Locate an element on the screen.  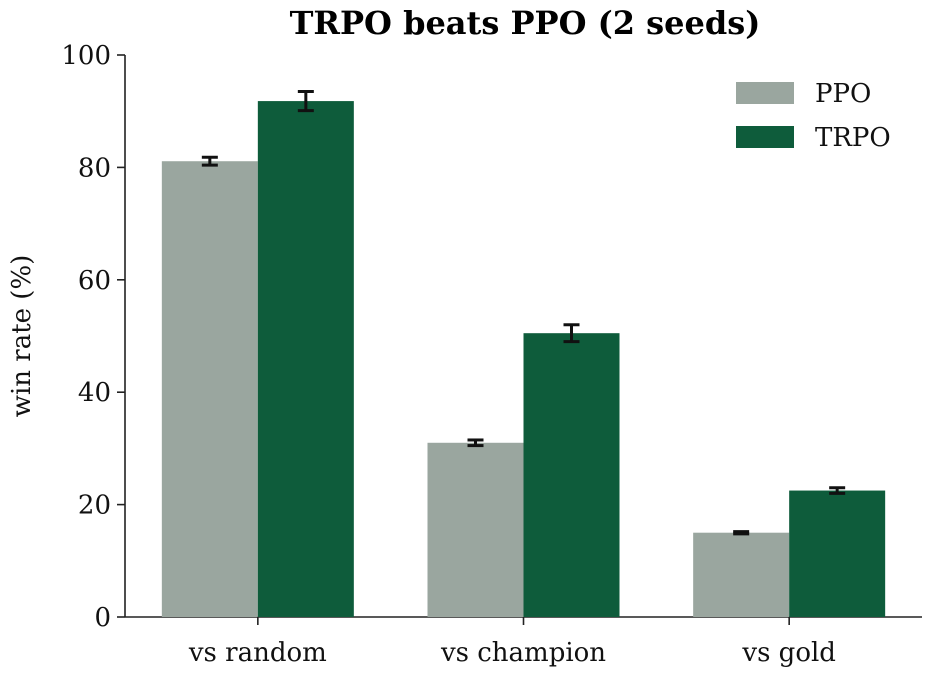
legend-label-ppo: PPO is located at coordinates (843, 94).